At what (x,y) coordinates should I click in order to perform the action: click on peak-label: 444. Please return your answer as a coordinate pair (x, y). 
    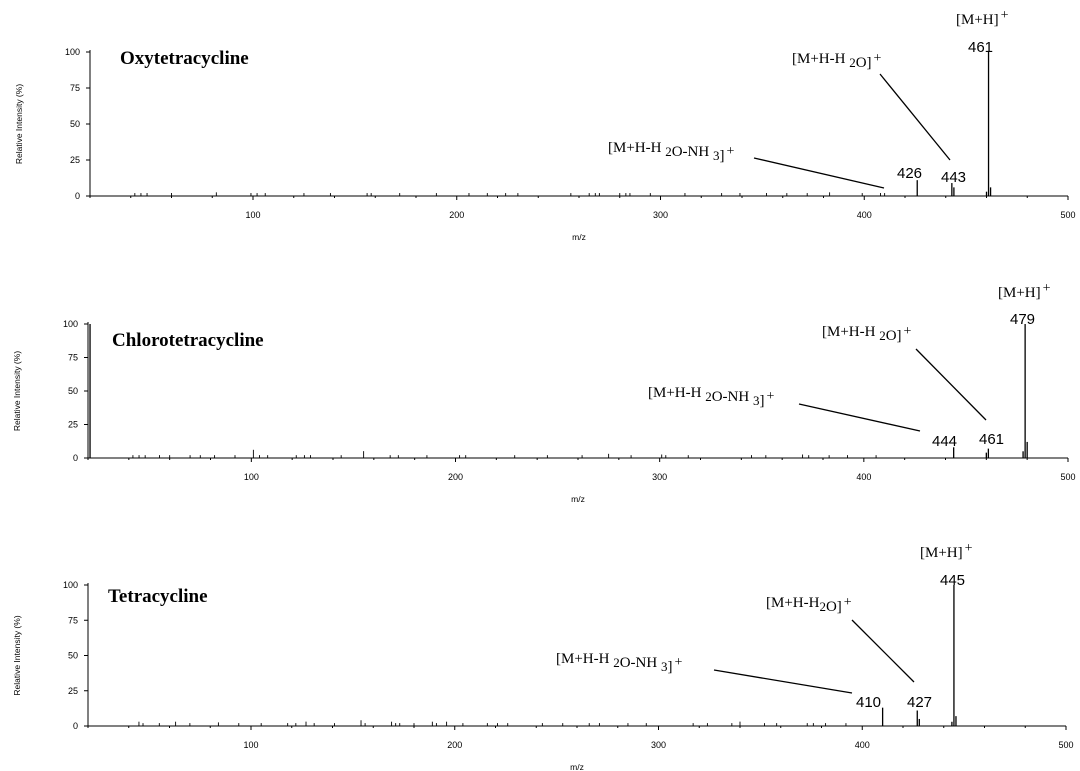
    Looking at the image, I should click on (944, 441).